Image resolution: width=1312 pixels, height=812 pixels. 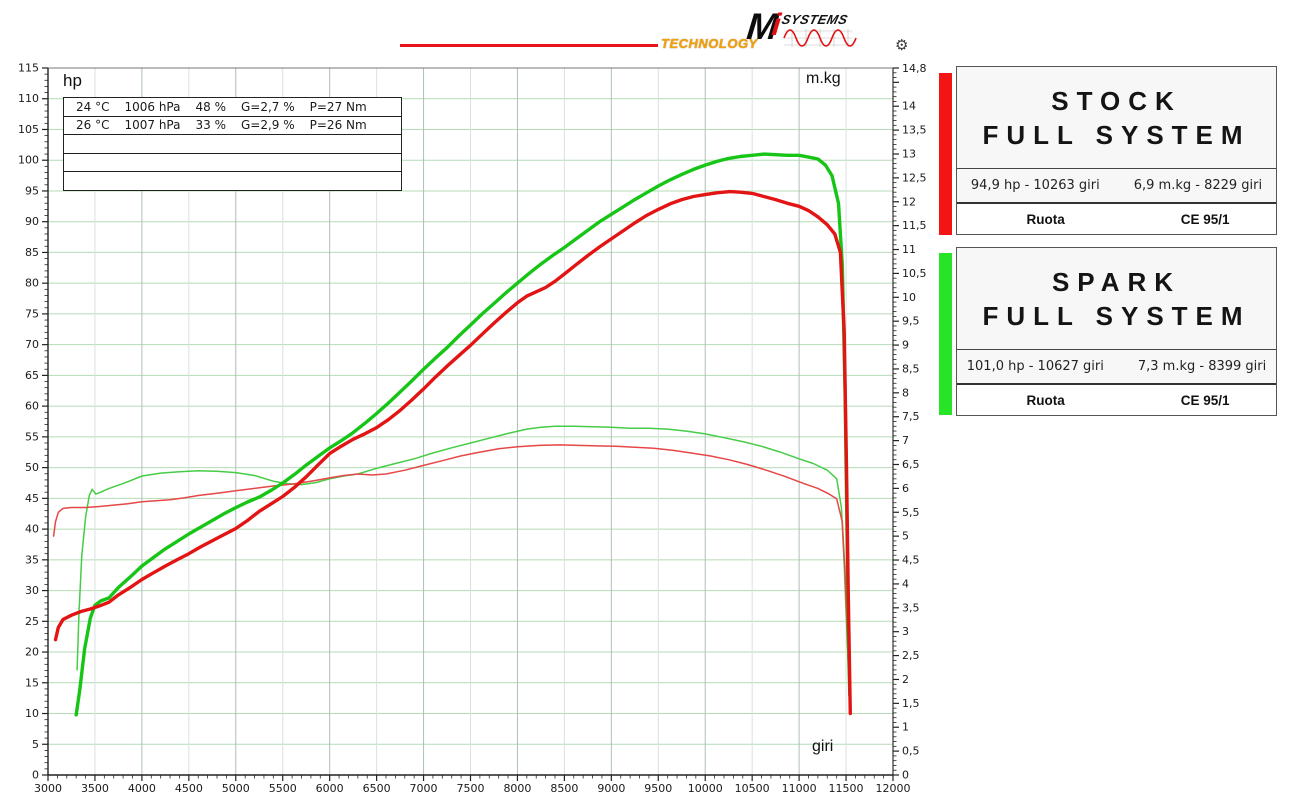 I want to click on svg-text: 80, so click(x=32, y=283).